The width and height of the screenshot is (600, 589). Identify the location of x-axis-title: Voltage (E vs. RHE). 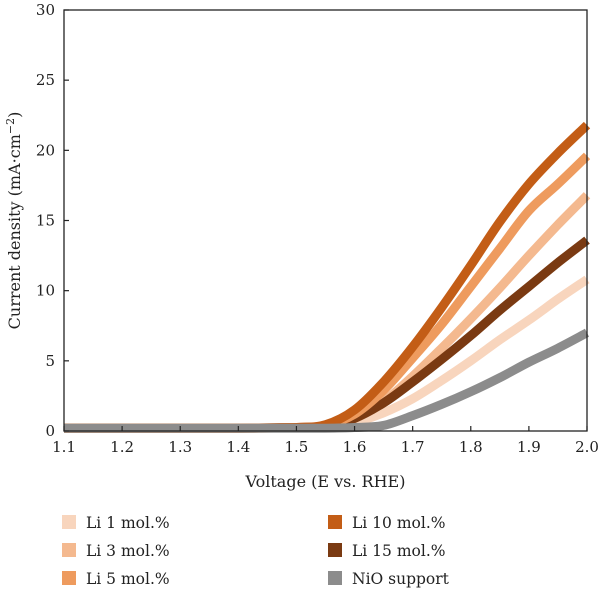
(325, 481).